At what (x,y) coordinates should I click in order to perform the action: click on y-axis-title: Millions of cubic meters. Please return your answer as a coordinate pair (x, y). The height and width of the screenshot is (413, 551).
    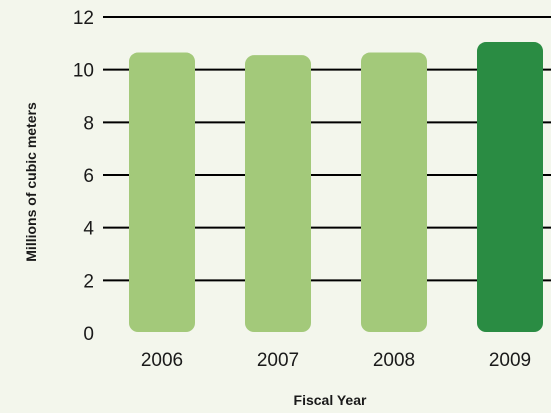
    Looking at the image, I should click on (31, 182).